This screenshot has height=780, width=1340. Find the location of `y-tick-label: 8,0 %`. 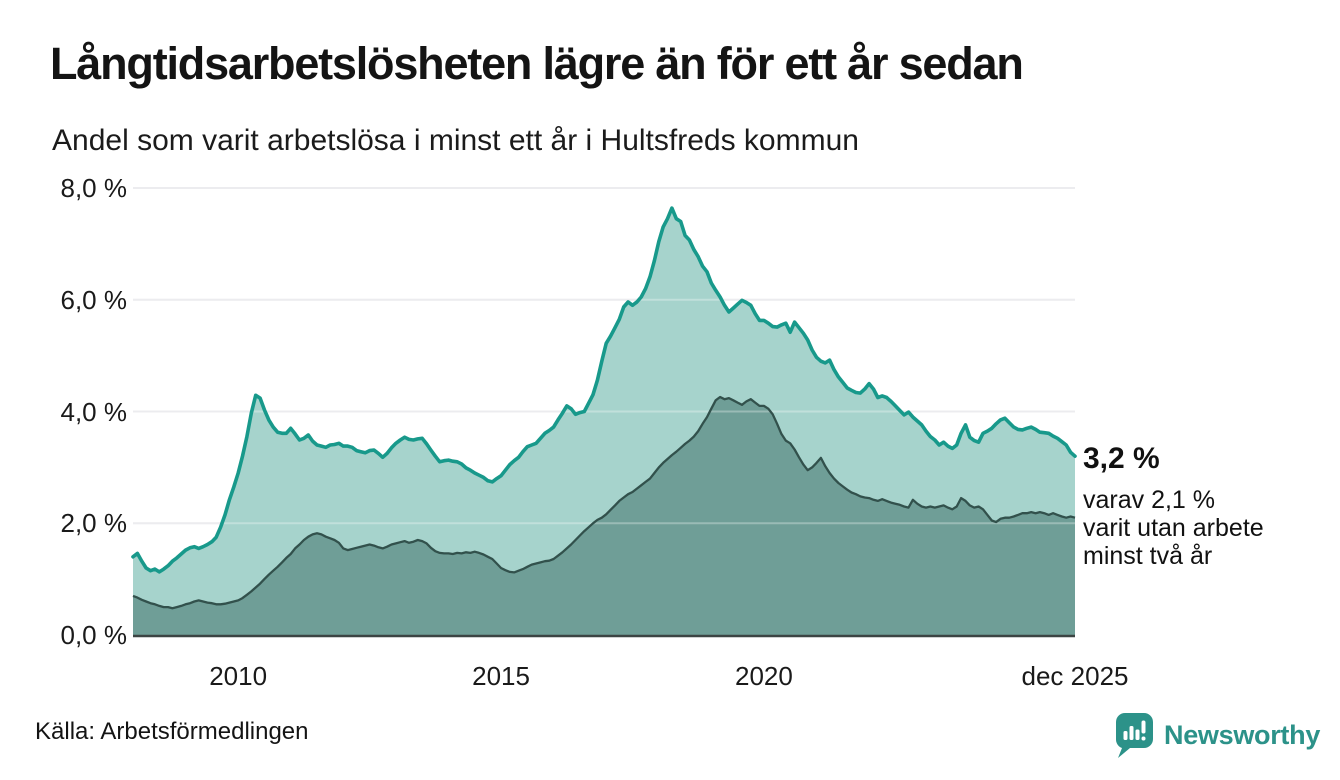

y-tick-label: 8,0 % is located at coordinates (94, 188).